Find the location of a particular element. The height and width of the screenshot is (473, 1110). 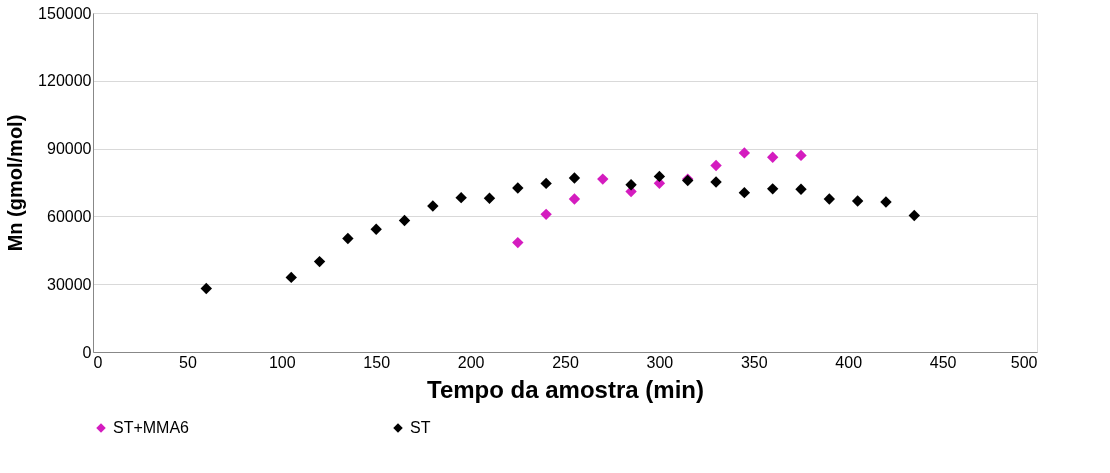

legend-label: ST is located at coordinates (420, 427).